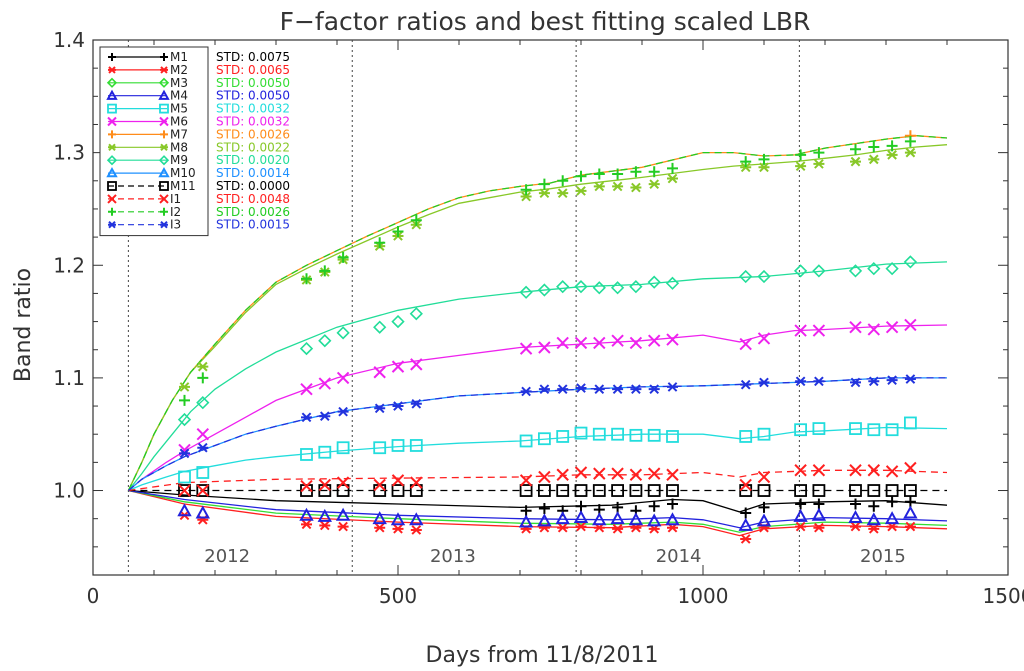  I want to click on legend-std-m7: STD: 0.0026, so click(253, 134).